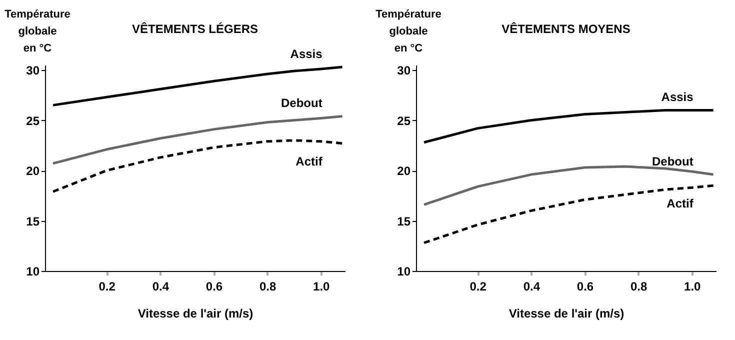 The width and height of the screenshot is (735, 340). Describe the element at coordinates (195, 29) in the screenshot. I see `chart-title: VÊTEMENTS LÉGERS` at that location.